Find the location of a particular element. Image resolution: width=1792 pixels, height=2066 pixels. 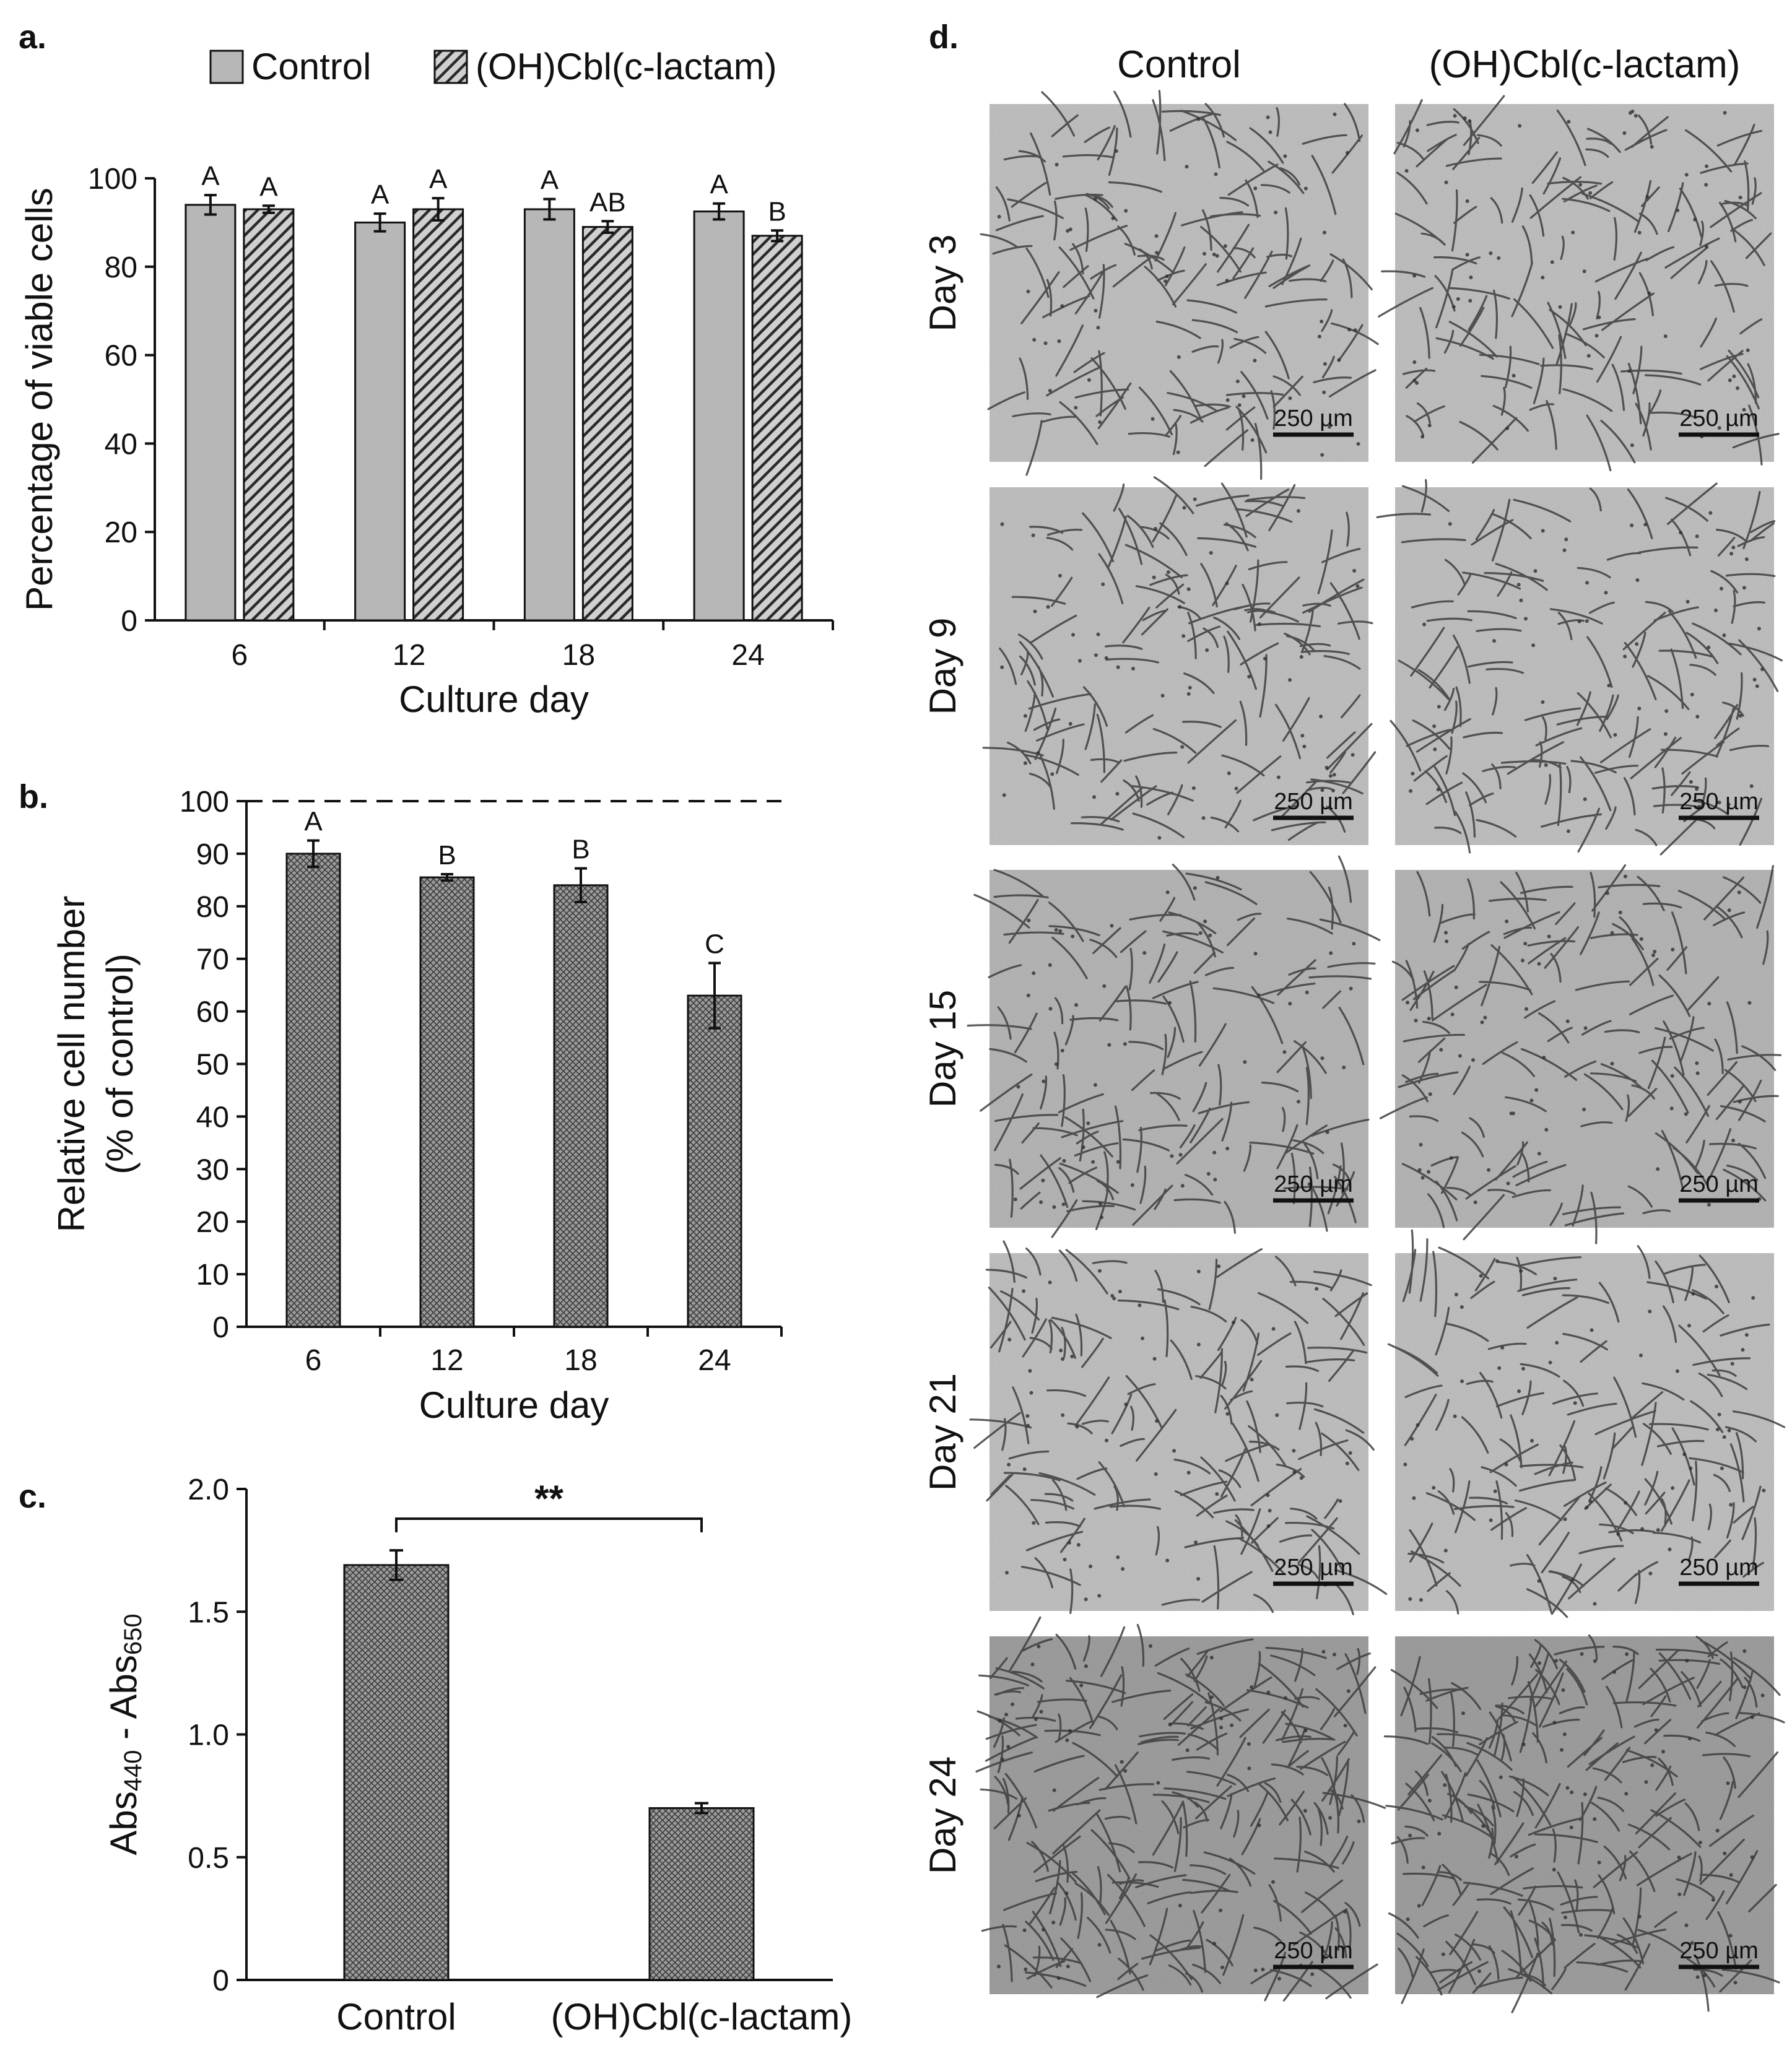

y-axis-label-part: 440 is located at coordinates (134, 1771).